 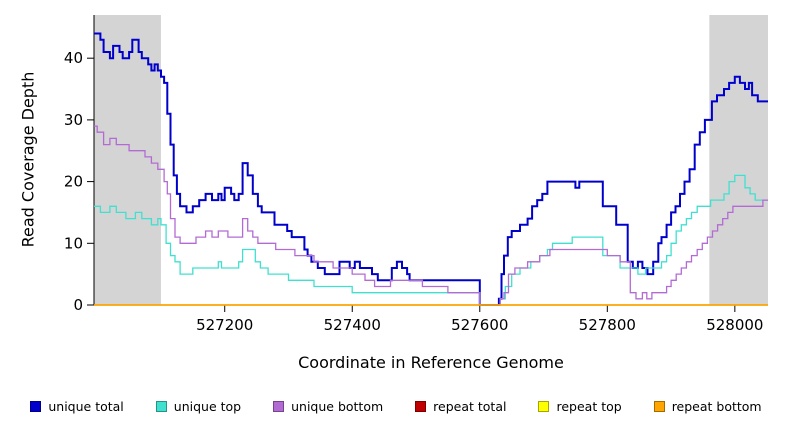 What do you see at coordinates (734, 325) in the screenshot?
I see `x-tick-label: 528000` at bounding box center [734, 325].